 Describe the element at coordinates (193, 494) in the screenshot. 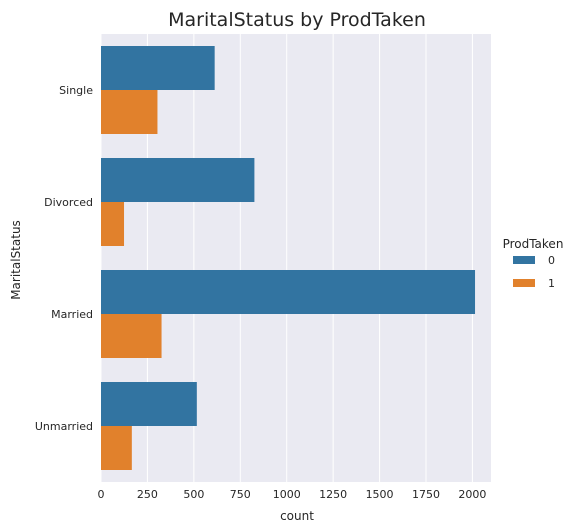

I see `x-tick-label: 500` at that location.